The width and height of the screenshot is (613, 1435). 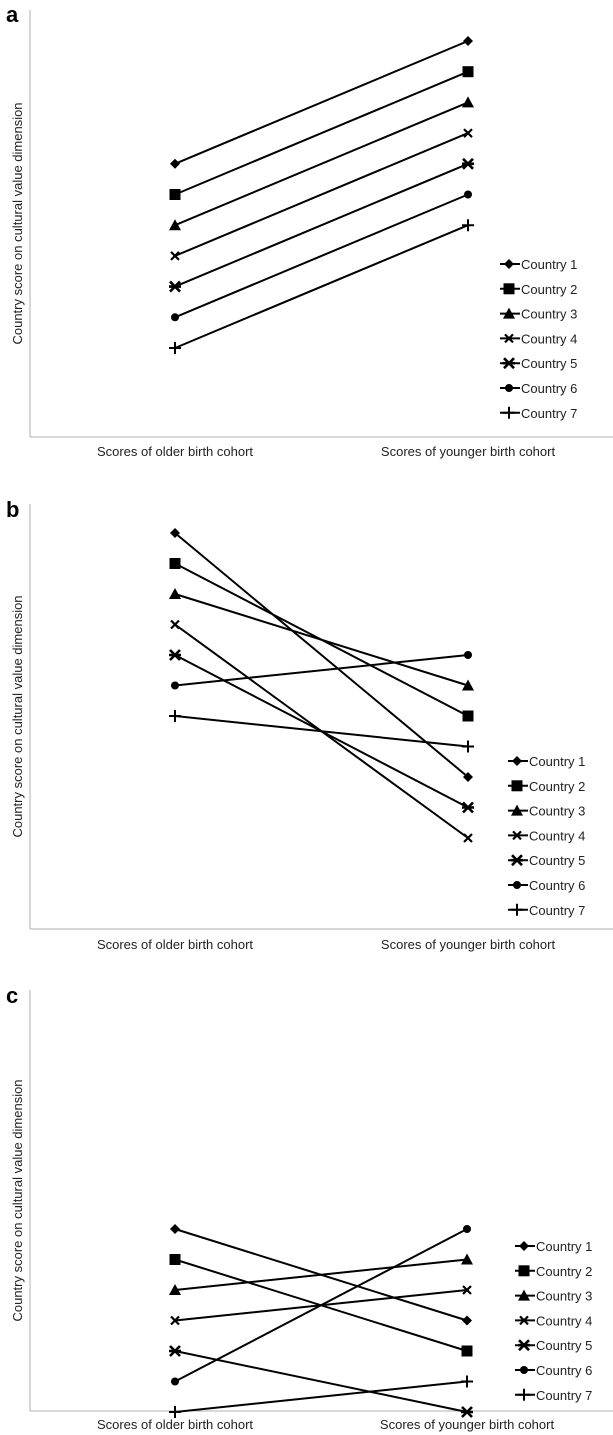 What do you see at coordinates (12, 995) in the screenshot?
I see `panel-letter: c` at bounding box center [12, 995].